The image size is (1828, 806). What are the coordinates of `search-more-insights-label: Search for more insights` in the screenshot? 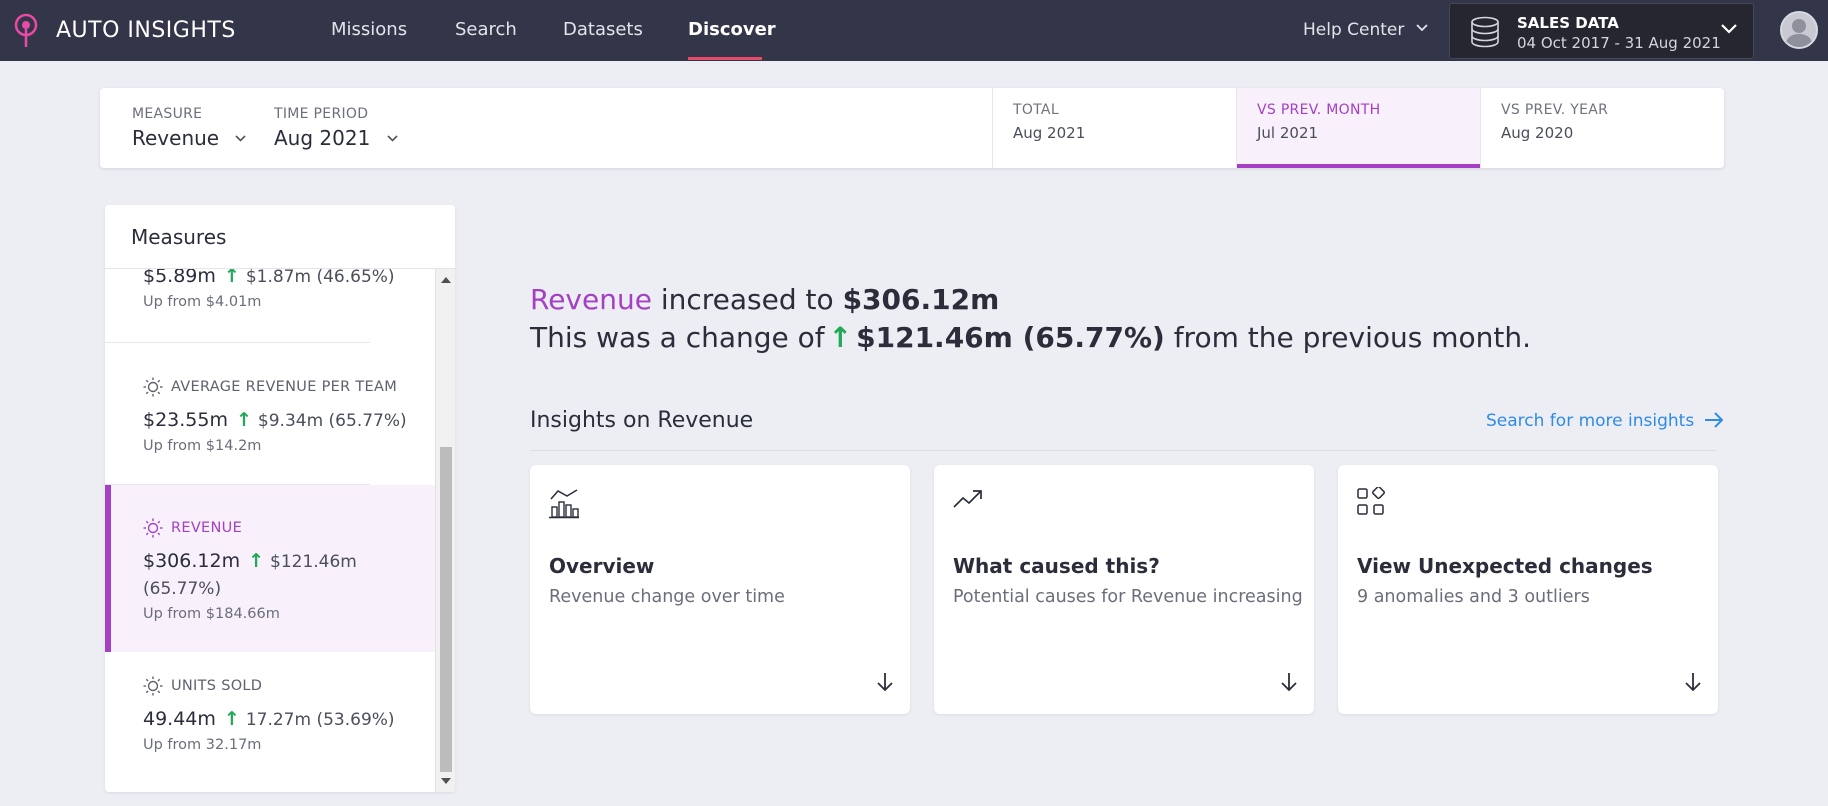 It's located at (1590, 421).